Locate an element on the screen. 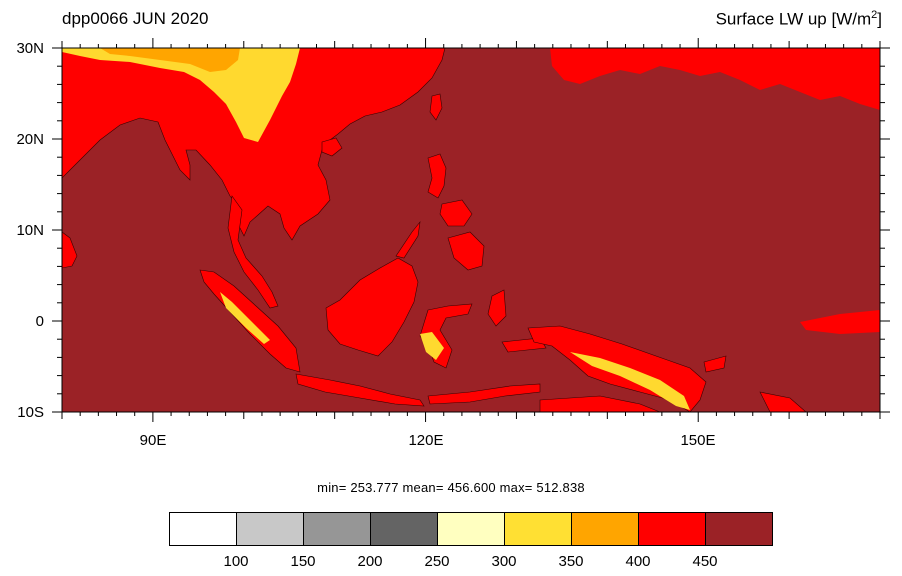 The image size is (902, 576). colorbar-label-350: 350 is located at coordinates (571, 561).